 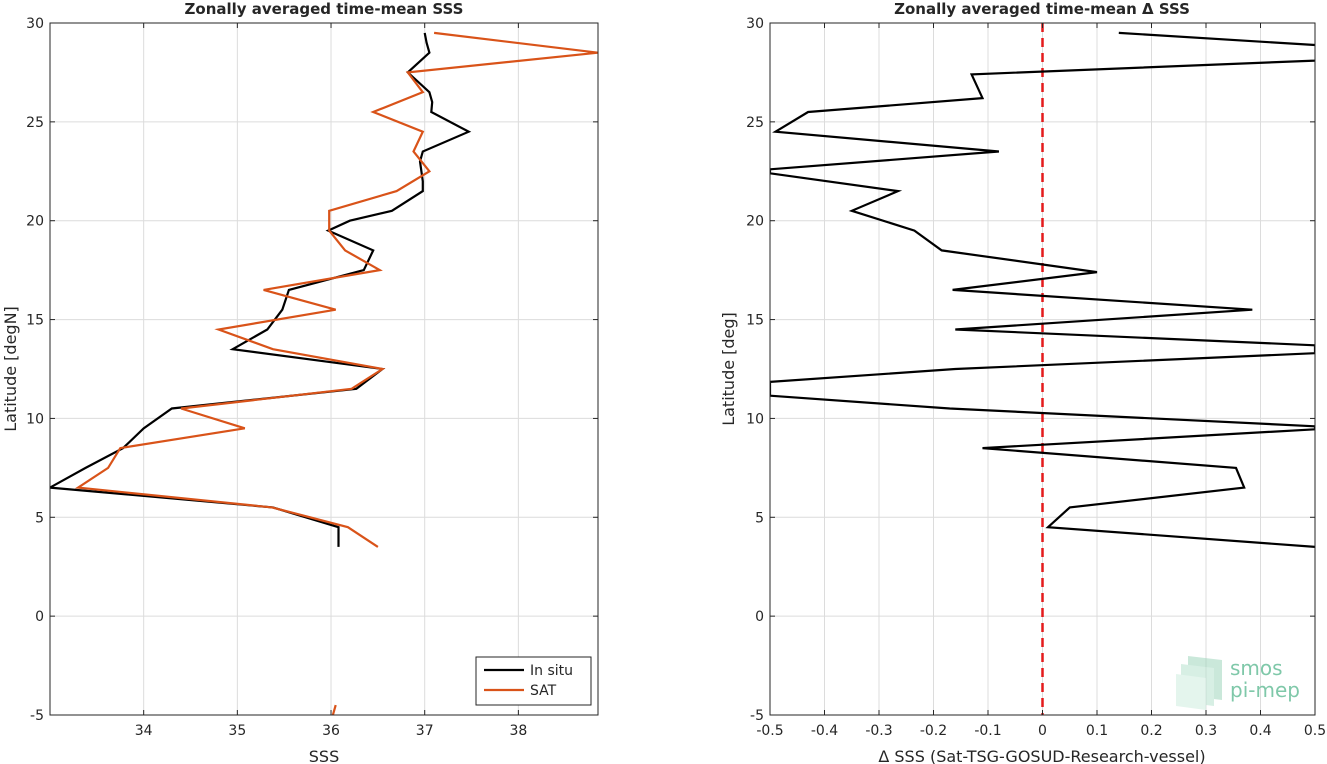 I want to click on x-tick-label: 0, so click(x=1042, y=731).